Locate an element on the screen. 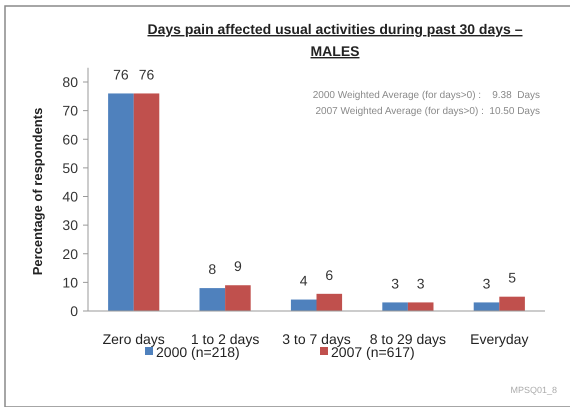  y-tick-label: 60 is located at coordinates (70, 139).